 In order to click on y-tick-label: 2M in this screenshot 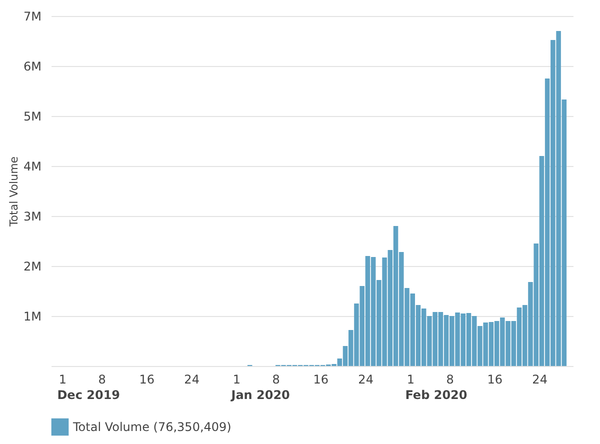, I will do `click(33, 267)`.